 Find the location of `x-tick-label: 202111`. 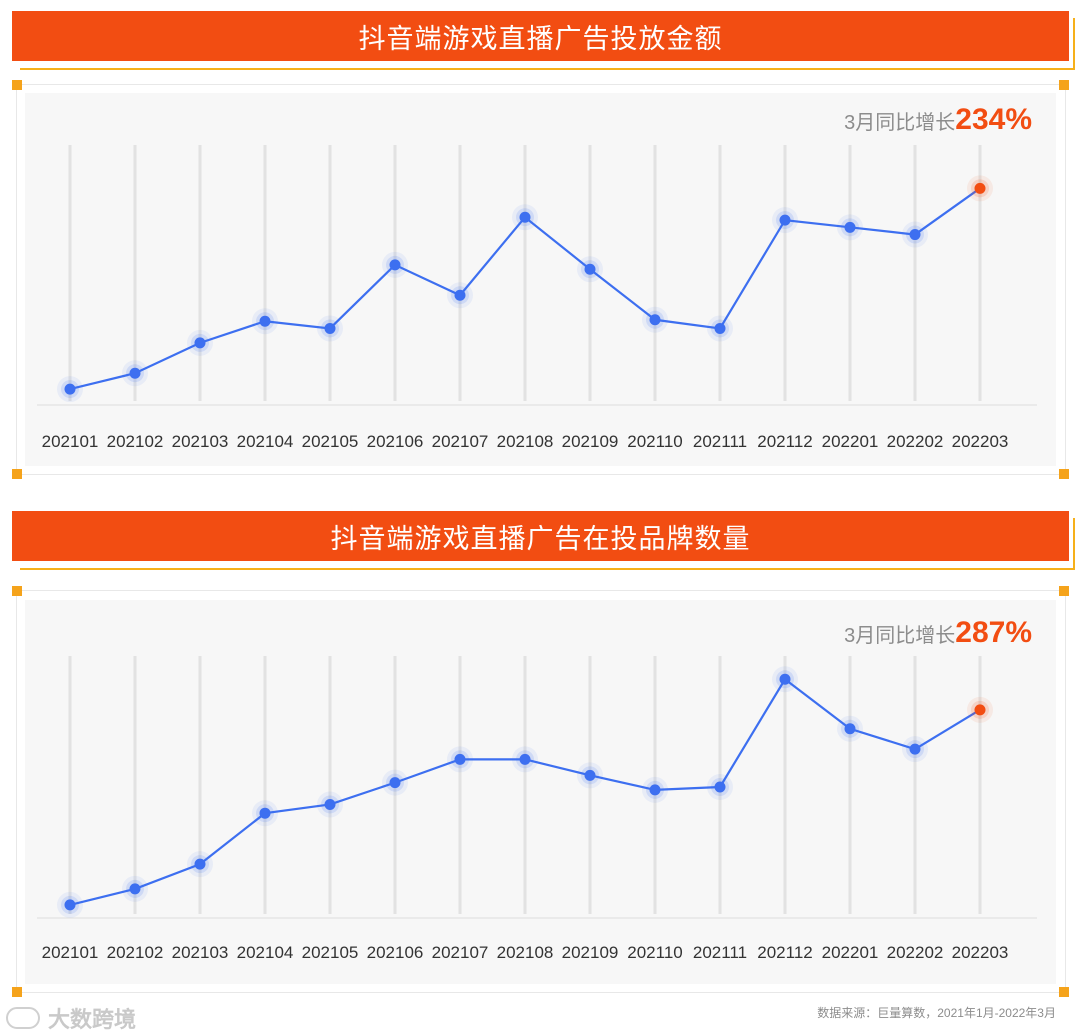

x-tick-label: 202111 is located at coordinates (720, 441).